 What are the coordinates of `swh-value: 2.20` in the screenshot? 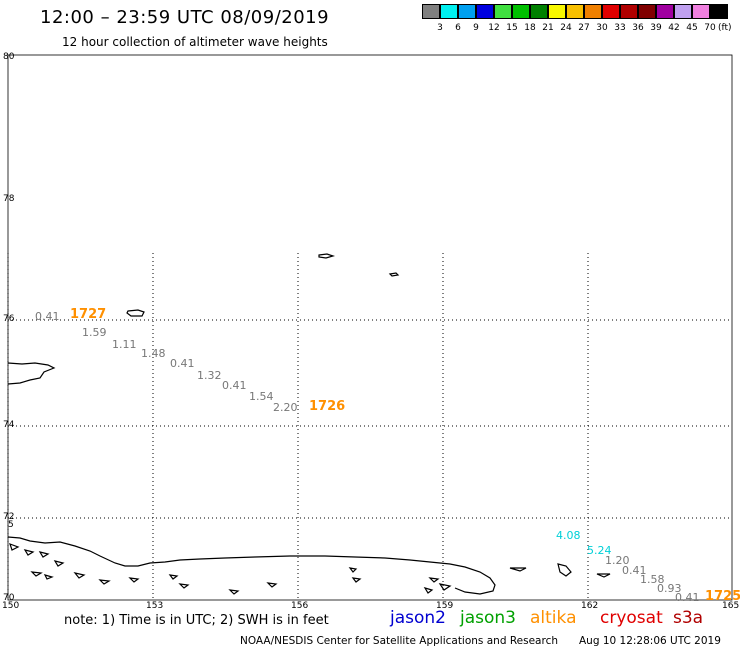 It's located at (285, 407).